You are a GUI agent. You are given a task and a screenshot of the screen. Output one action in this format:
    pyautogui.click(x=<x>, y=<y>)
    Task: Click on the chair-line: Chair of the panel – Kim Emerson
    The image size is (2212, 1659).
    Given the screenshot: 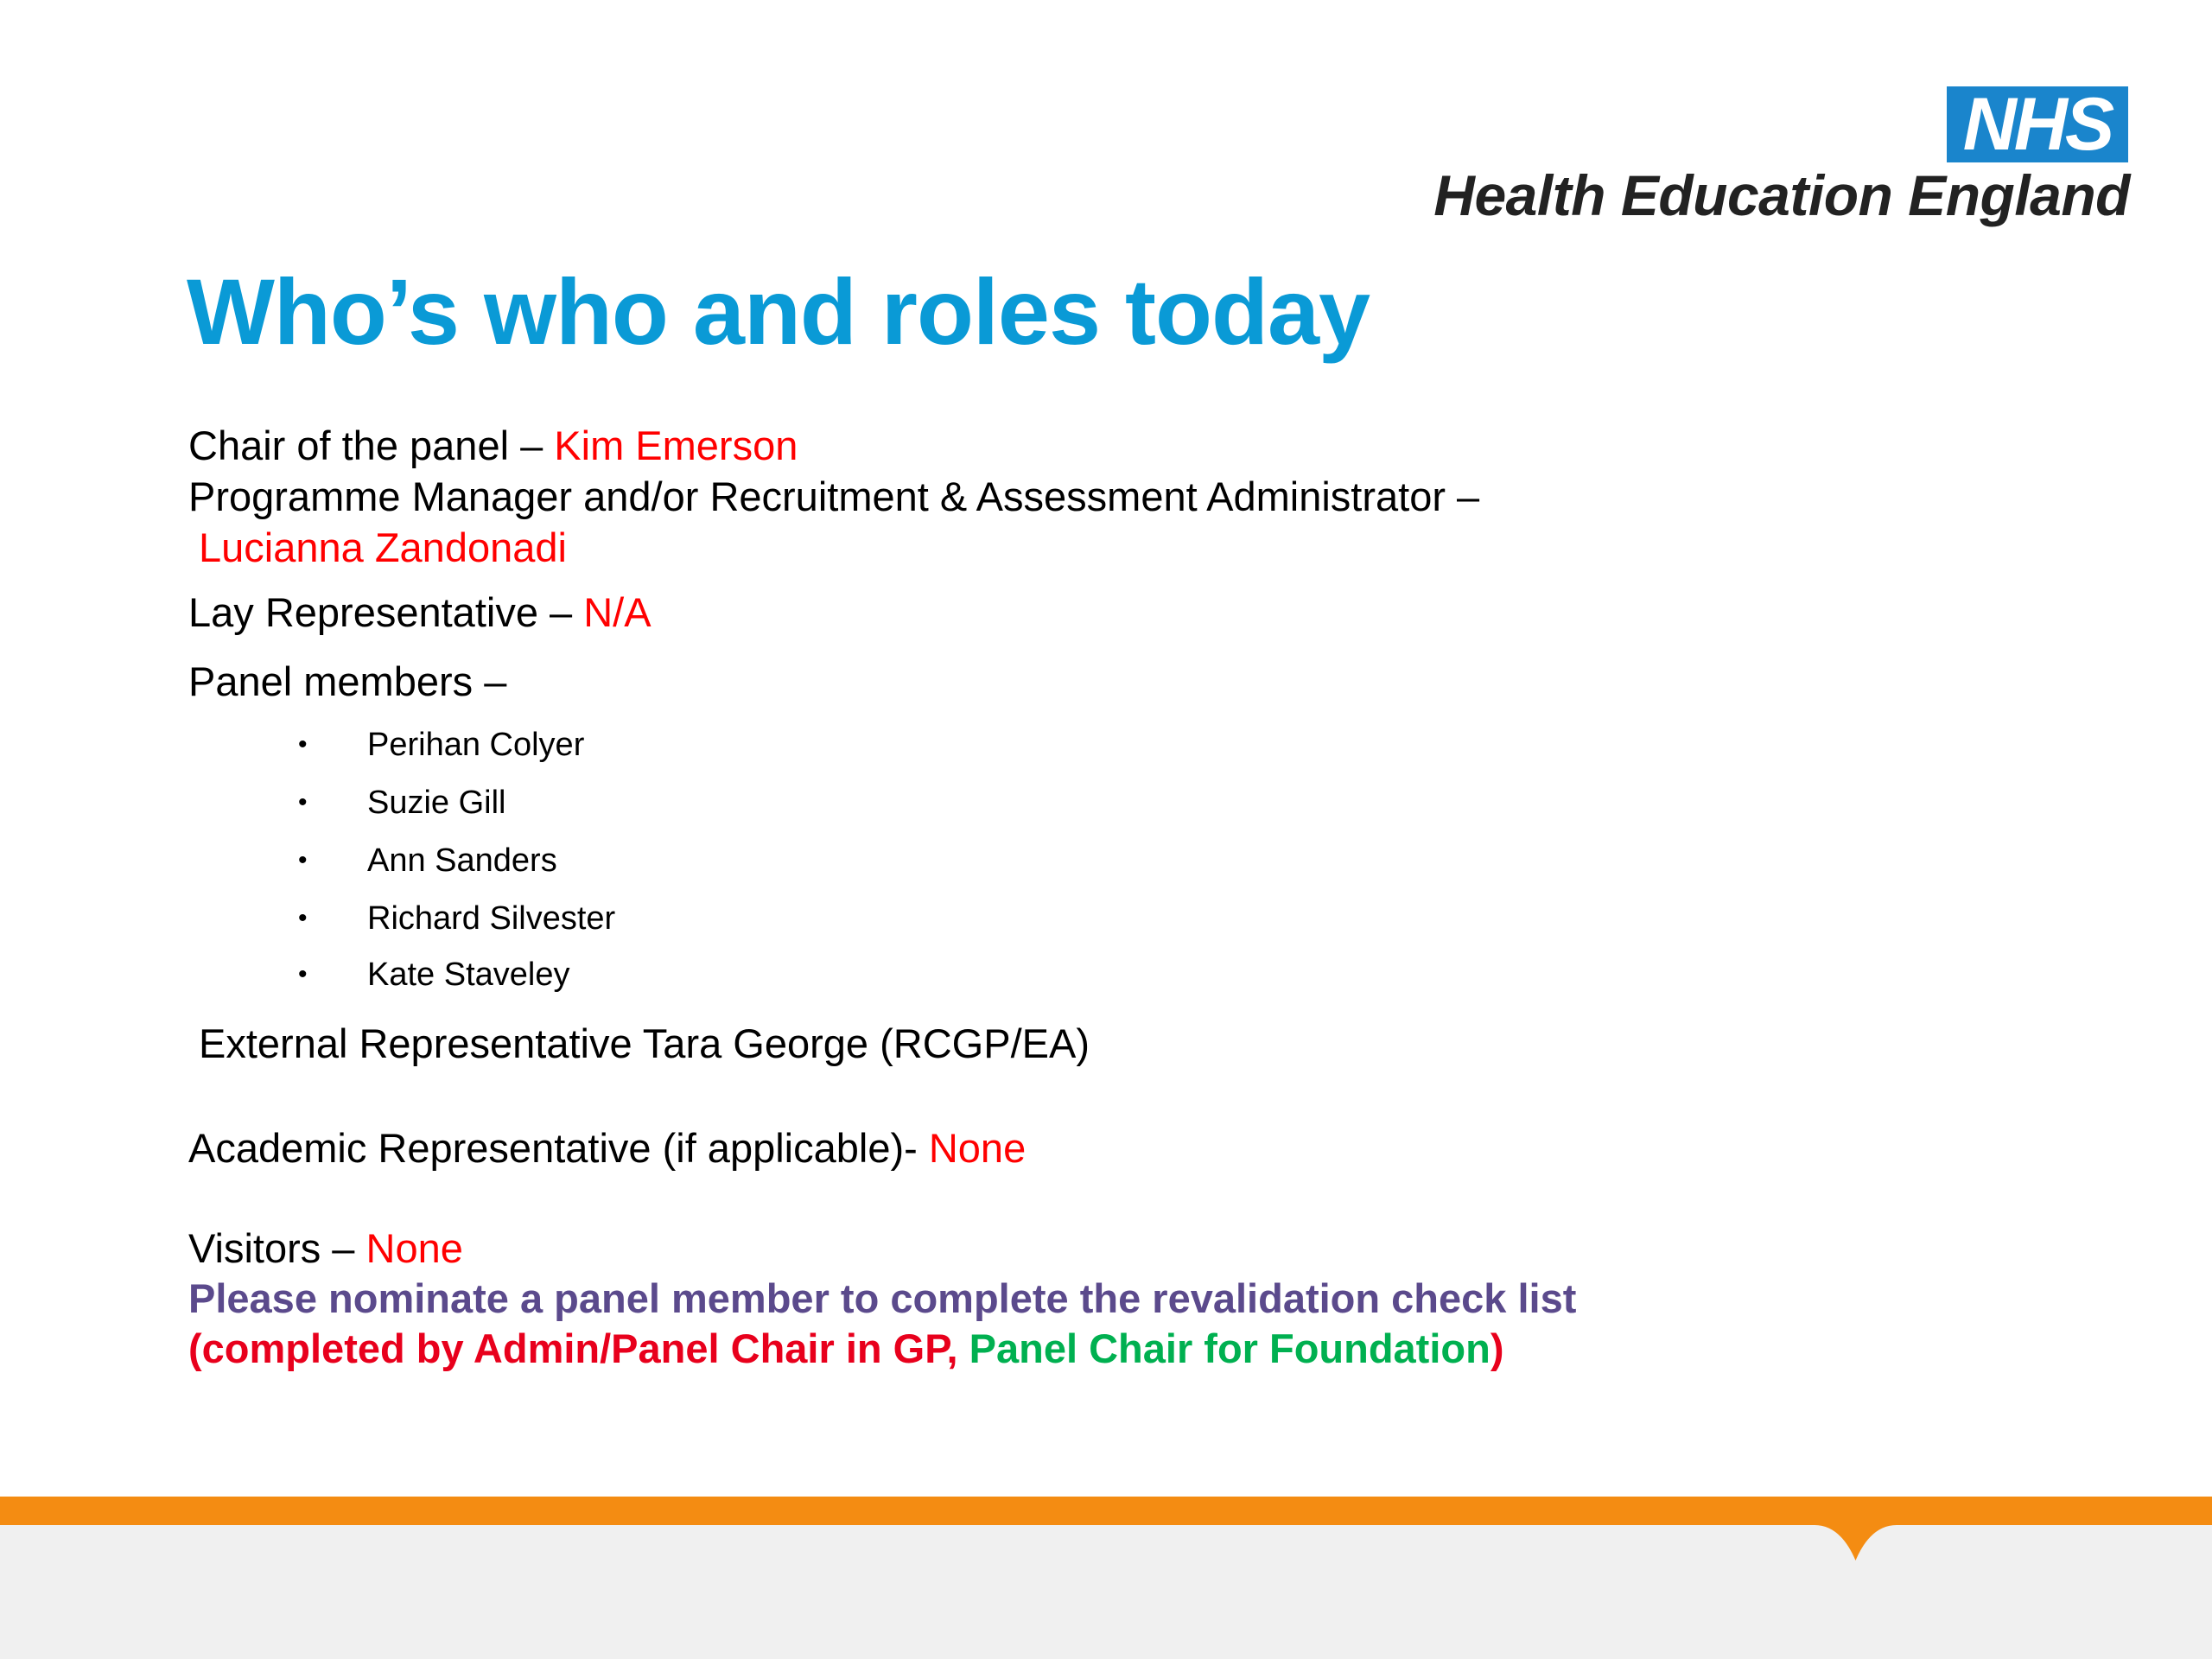 What is the action you would take?
    pyautogui.click(x=493, y=446)
    